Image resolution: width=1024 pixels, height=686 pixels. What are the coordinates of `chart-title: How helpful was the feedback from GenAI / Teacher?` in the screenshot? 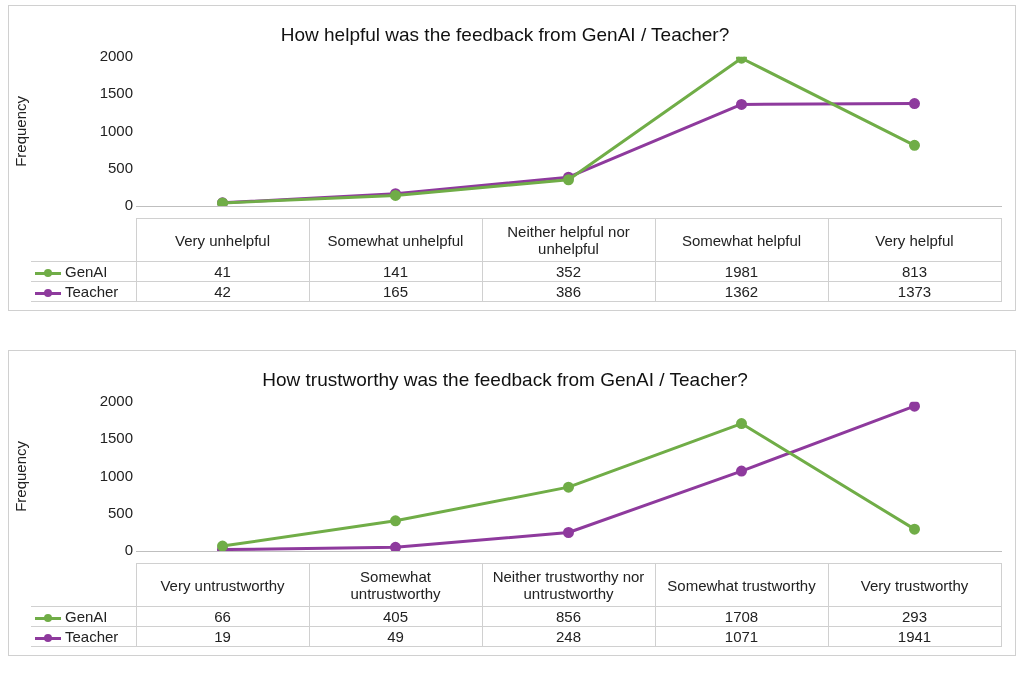 It's located at (505, 34).